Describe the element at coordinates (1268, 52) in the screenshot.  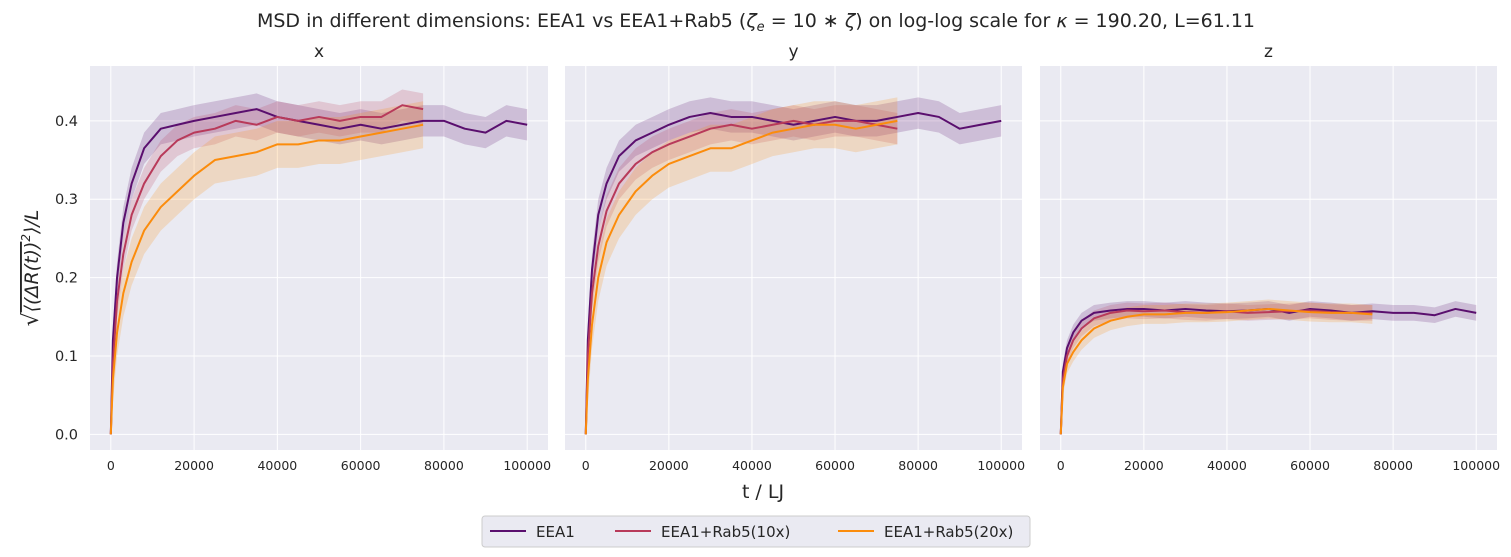
I see `subplot-title: z` at that location.